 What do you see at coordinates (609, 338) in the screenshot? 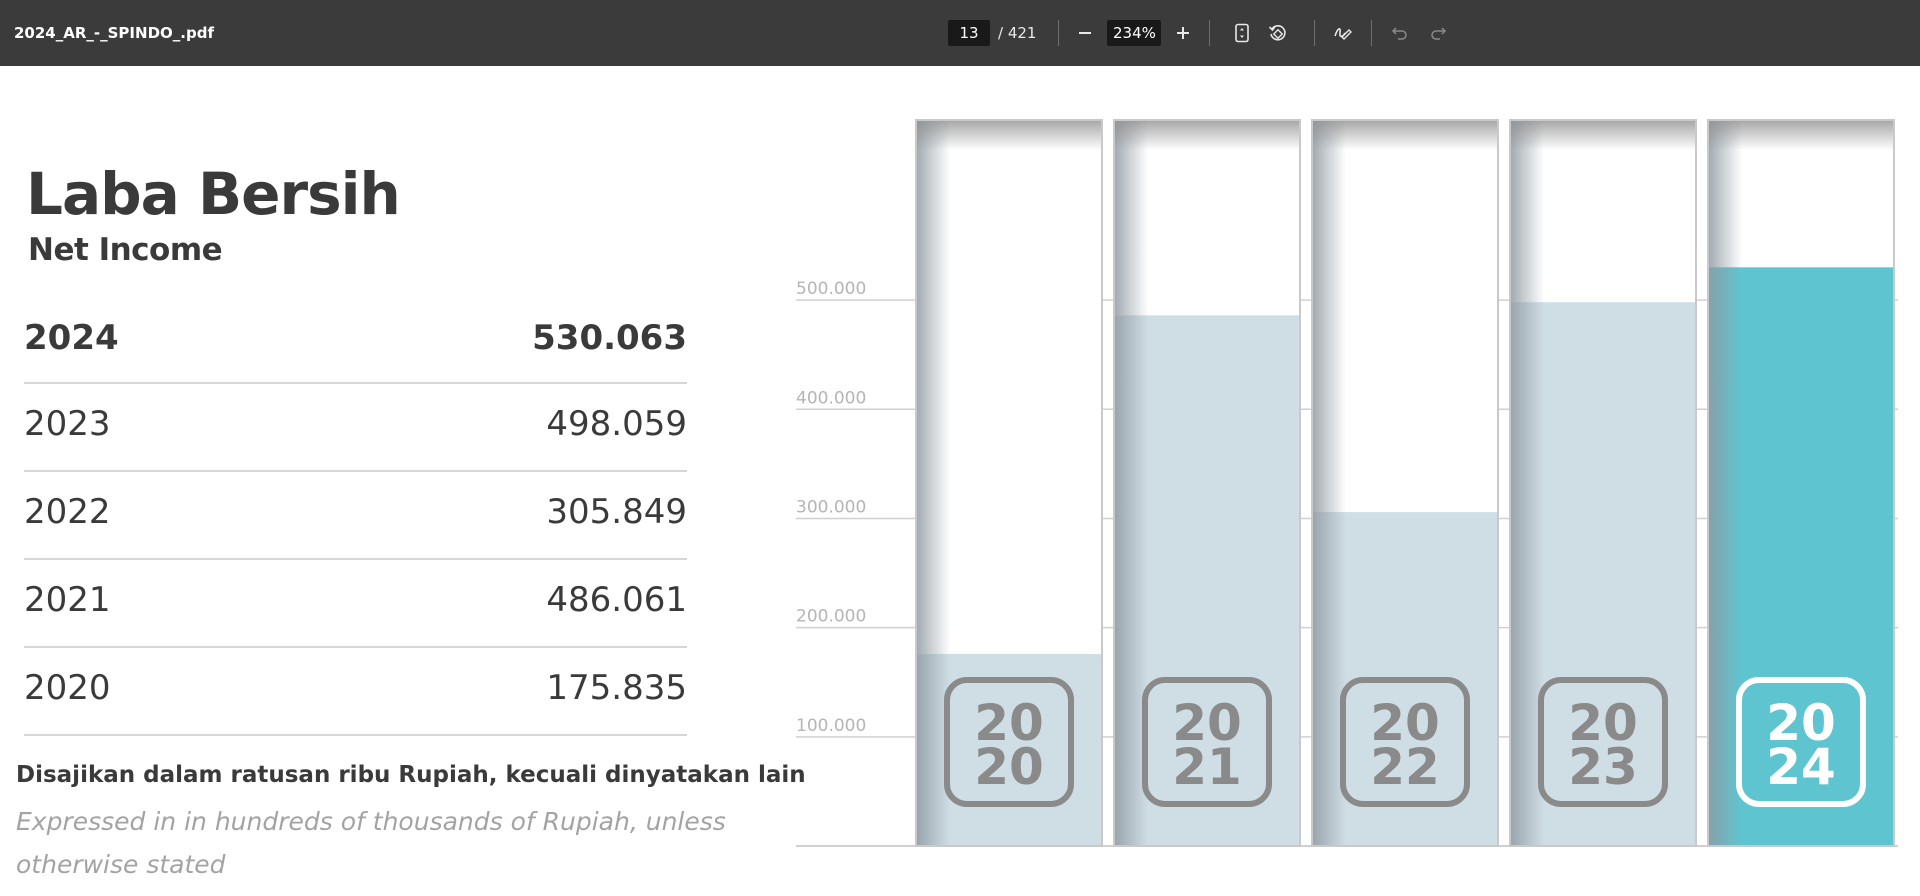
I see `row-value: 530.063` at bounding box center [609, 338].